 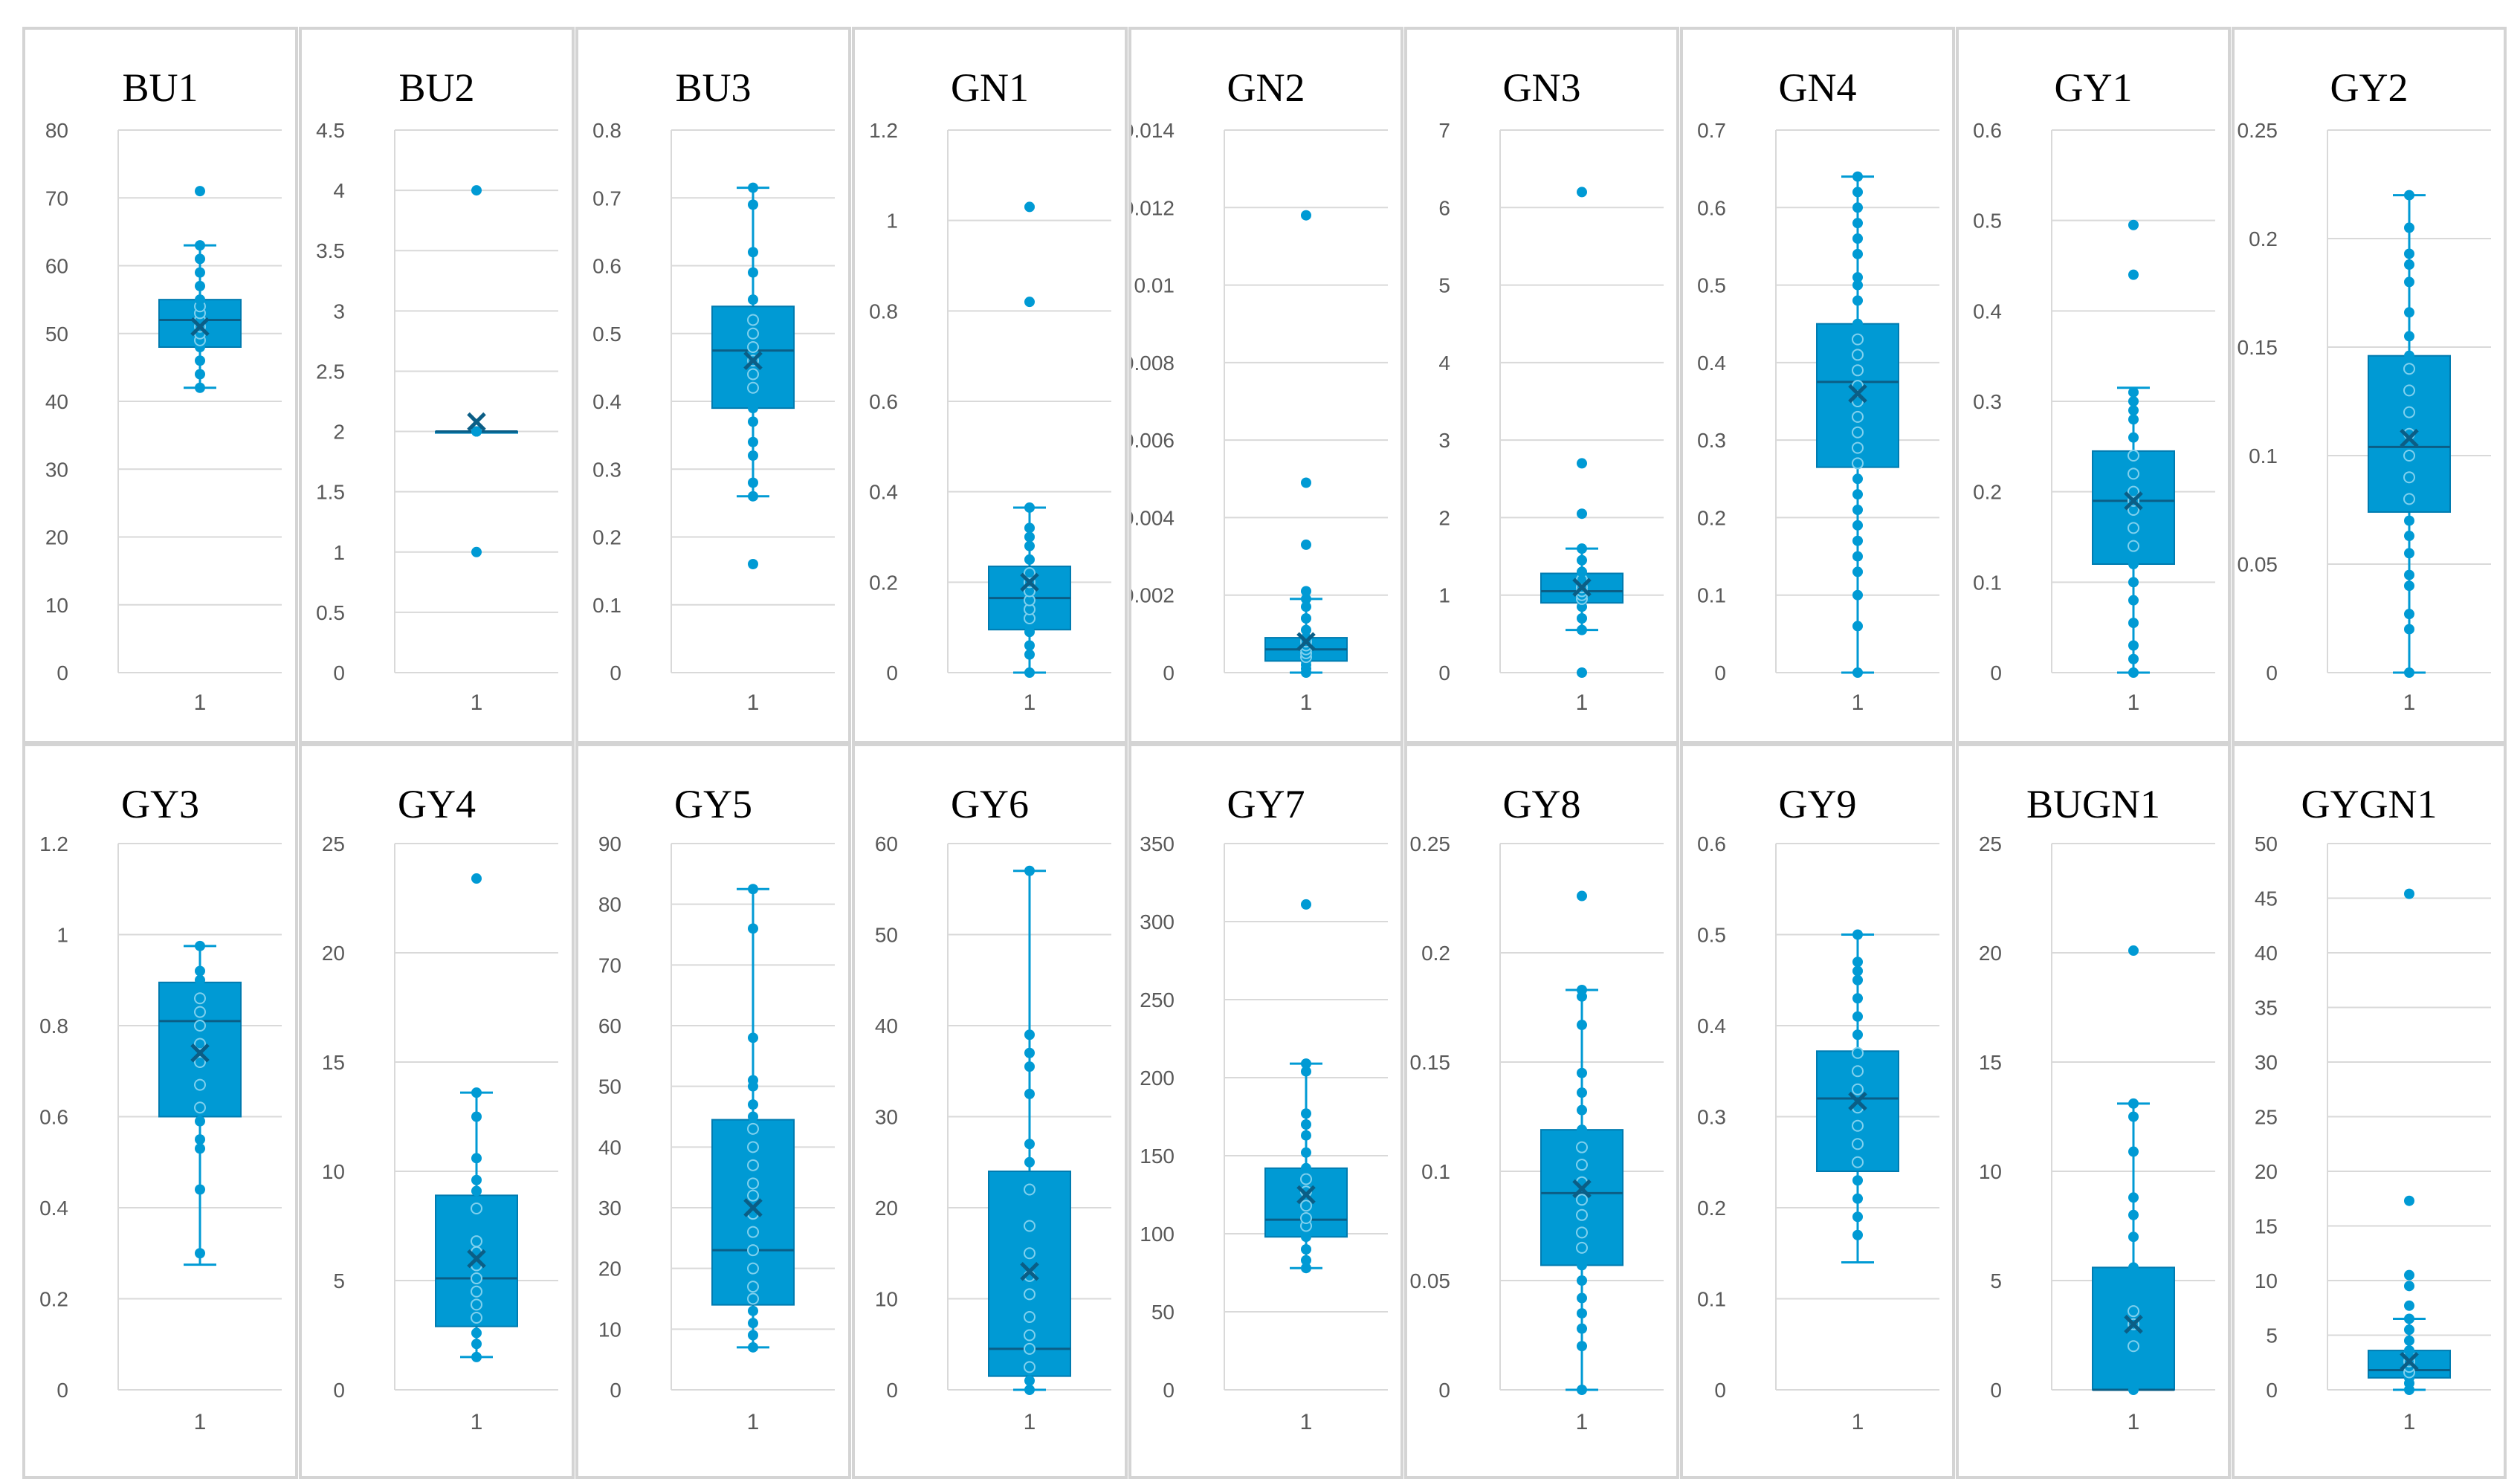 I want to click on chart-panel-gy6: GY6 0 10 20 30 40 50 60 1, so click(x=990, y=1111).